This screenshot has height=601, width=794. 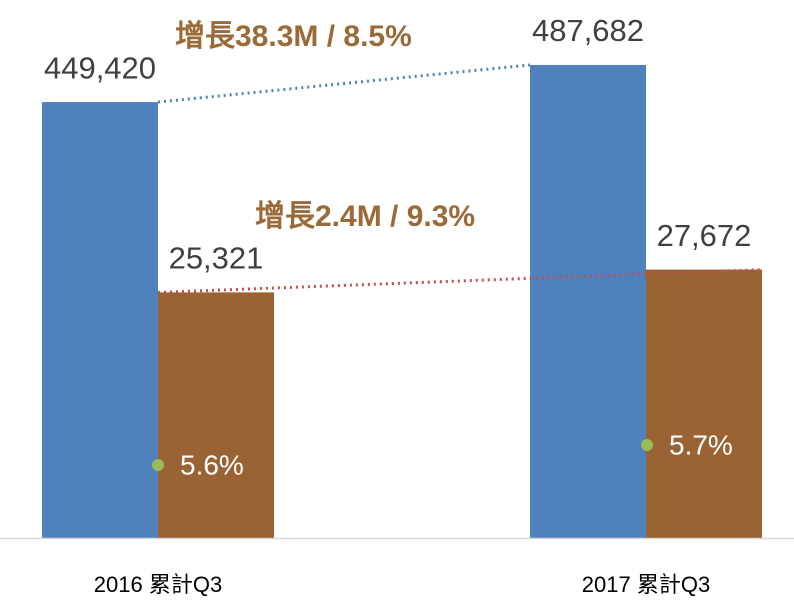 What do you see at coordinates (293, 36) in the screenshot?
I see `annotation: 增長38.3M / 8.5%` at bounding box center [293, 36].